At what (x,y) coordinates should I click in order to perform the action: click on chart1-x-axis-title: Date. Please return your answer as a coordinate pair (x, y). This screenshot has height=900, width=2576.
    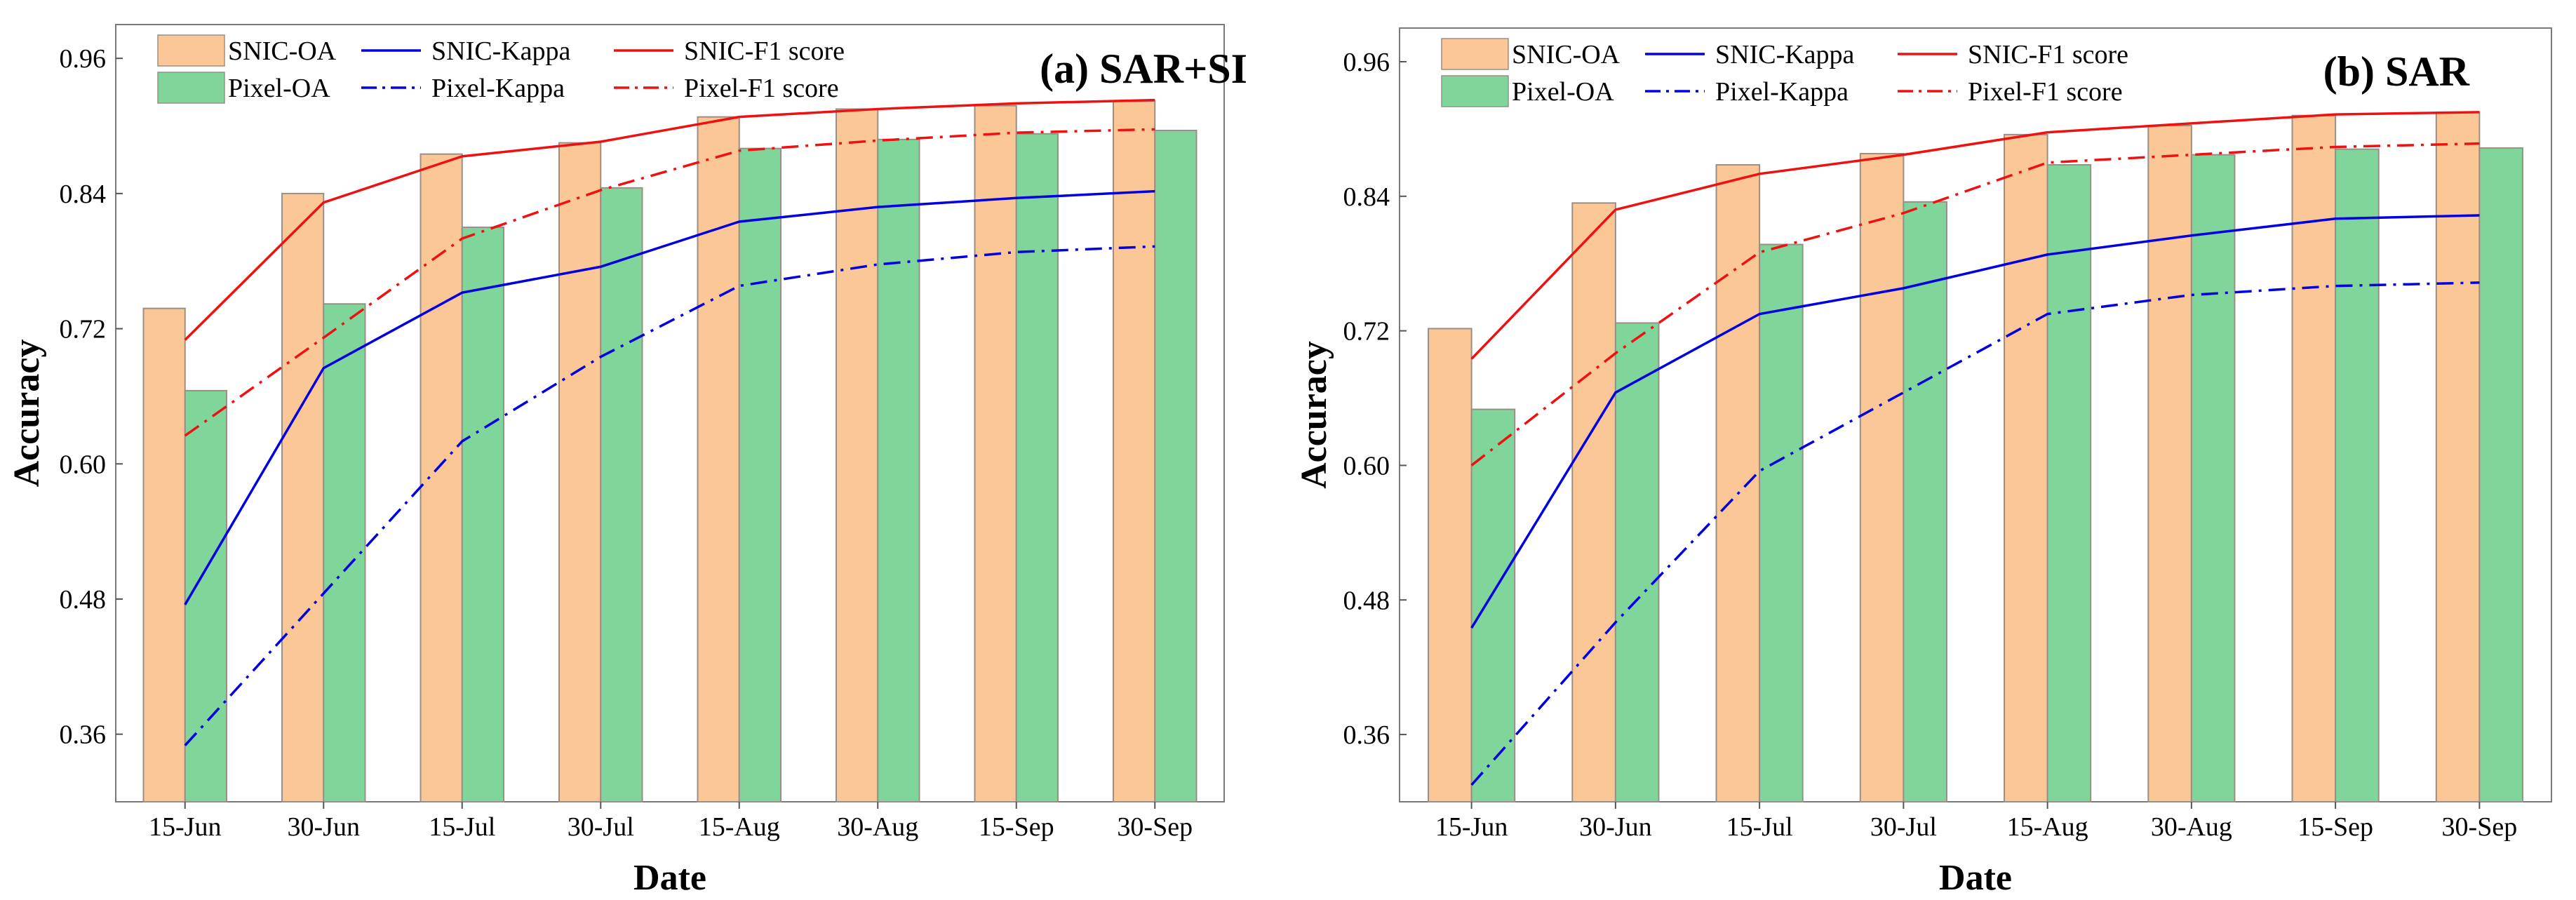
    Looking at the image, I should click on (1975, 878).